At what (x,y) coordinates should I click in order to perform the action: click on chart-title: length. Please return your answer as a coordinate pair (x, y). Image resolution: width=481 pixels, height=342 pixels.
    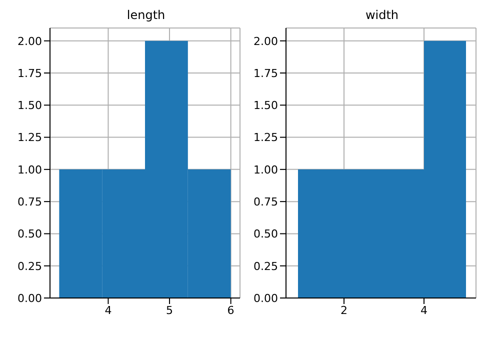
    Looking at the image, I should click on (146, 16).